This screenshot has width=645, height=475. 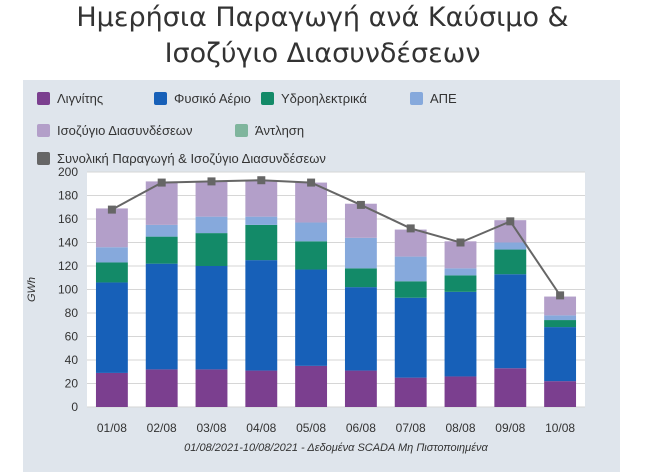 I want to click on x-tick-label: 04/08, so click(x=261, y=428).